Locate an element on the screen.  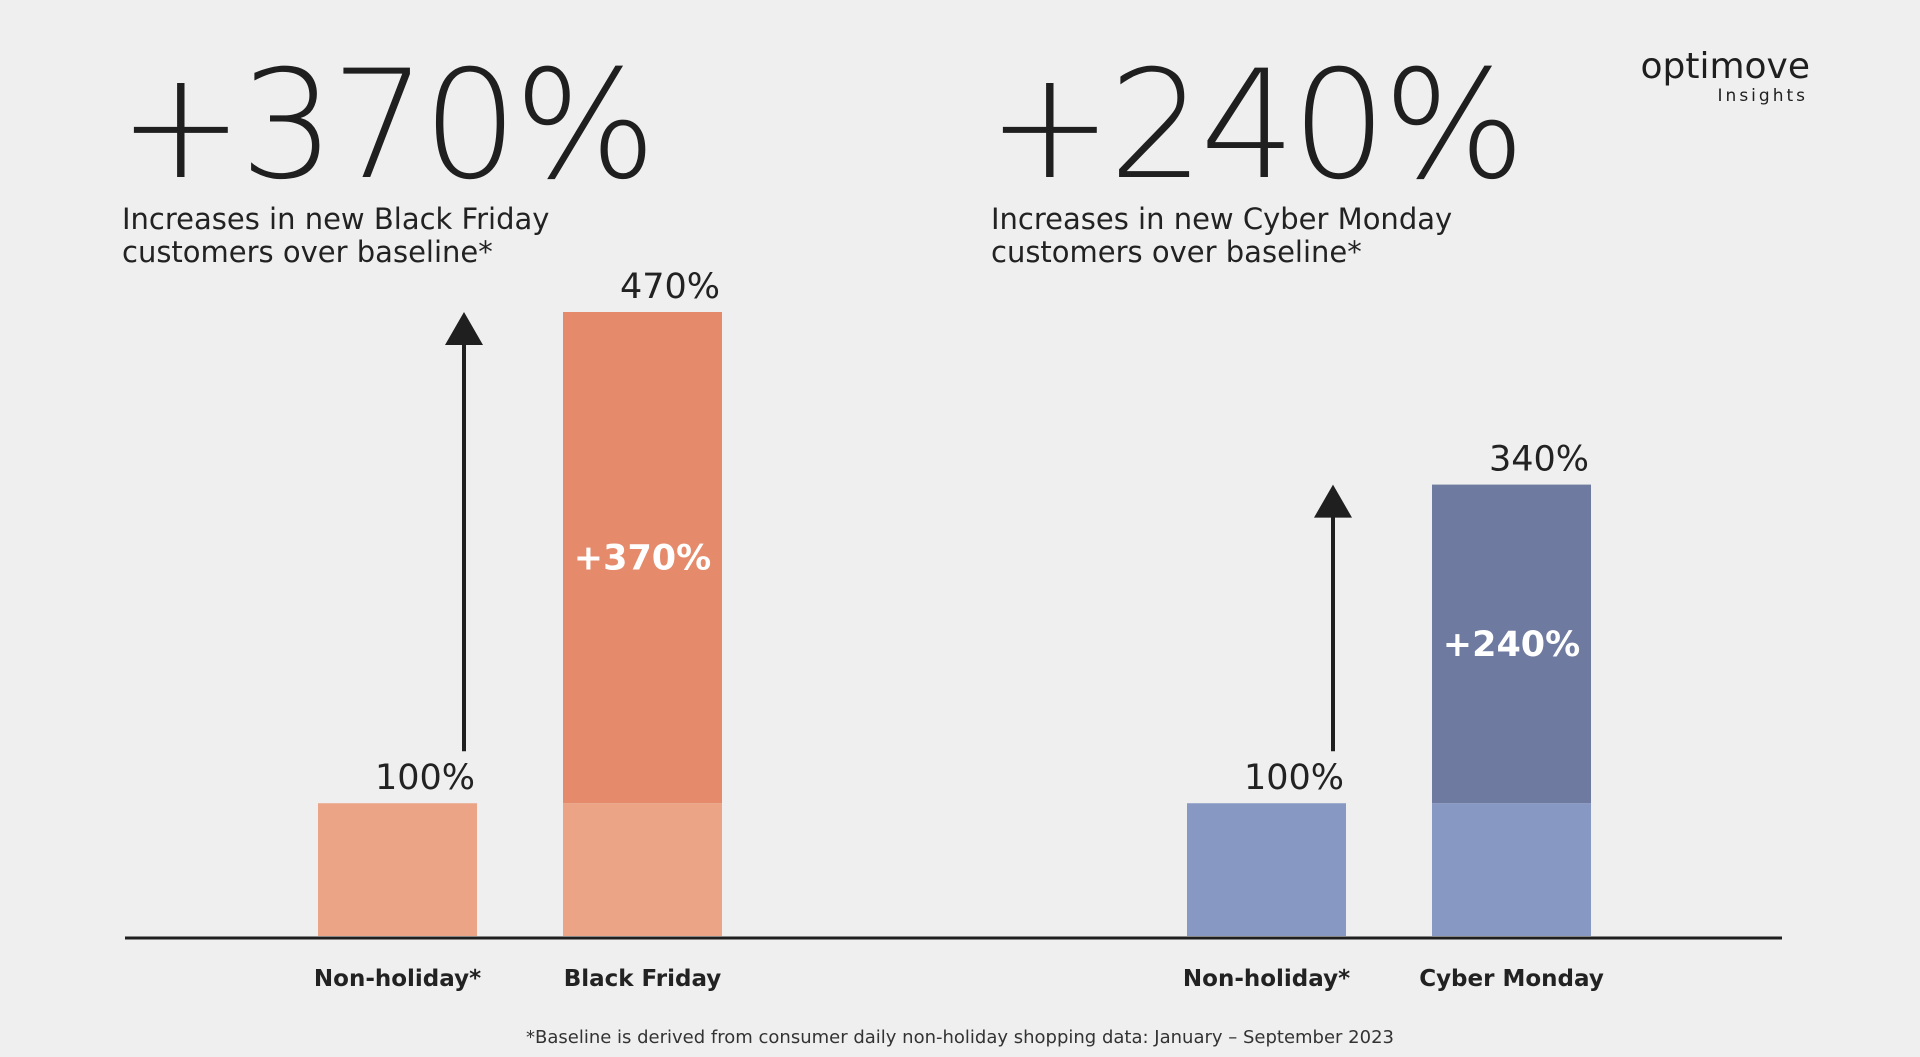
headline: +370% is located at coordinates (385, 126).